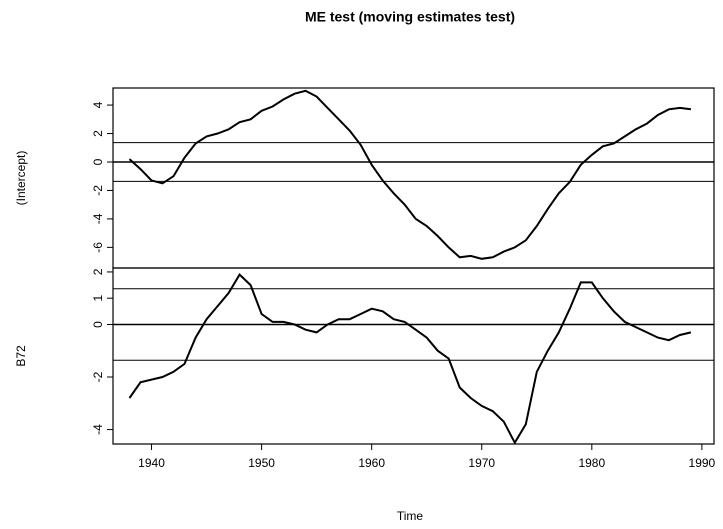 The height and width of the screenshot is (529, 723). Describe the element at coordinates (410, 17) in the screenshot. I see `chart-title: ME test (moving estimates test)` at that location.